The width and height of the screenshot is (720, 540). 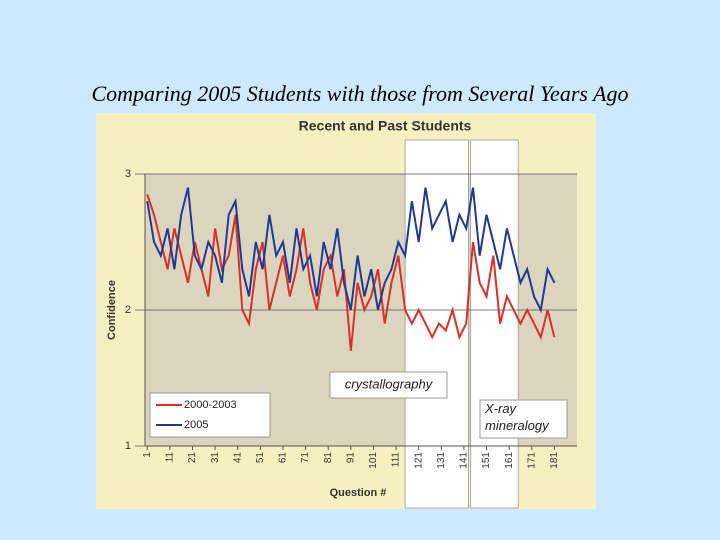 I want to click on annotation-text: crystallography, so click(x=389, y=383).